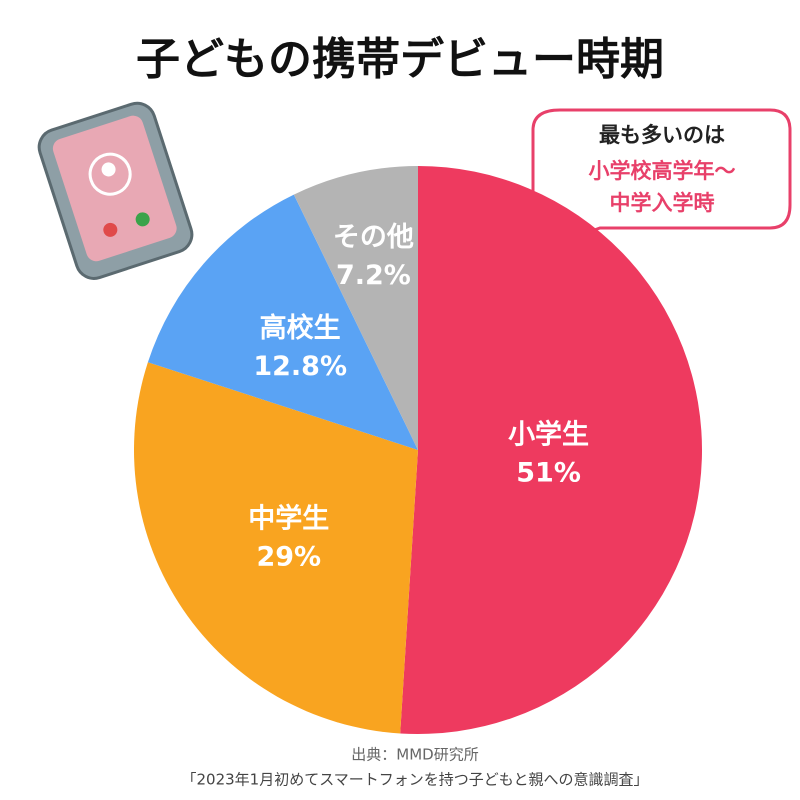 The width and height of the screenshot is (800, 800). Describe the element at coordinates (288, 518) in the screenshot. I see `slice-category-label: 中学生` at that location.